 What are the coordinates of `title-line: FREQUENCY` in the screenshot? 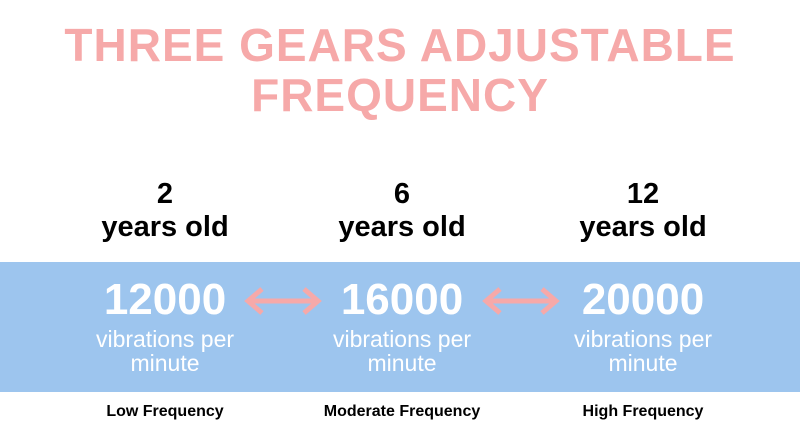 It's located at (400, 95).